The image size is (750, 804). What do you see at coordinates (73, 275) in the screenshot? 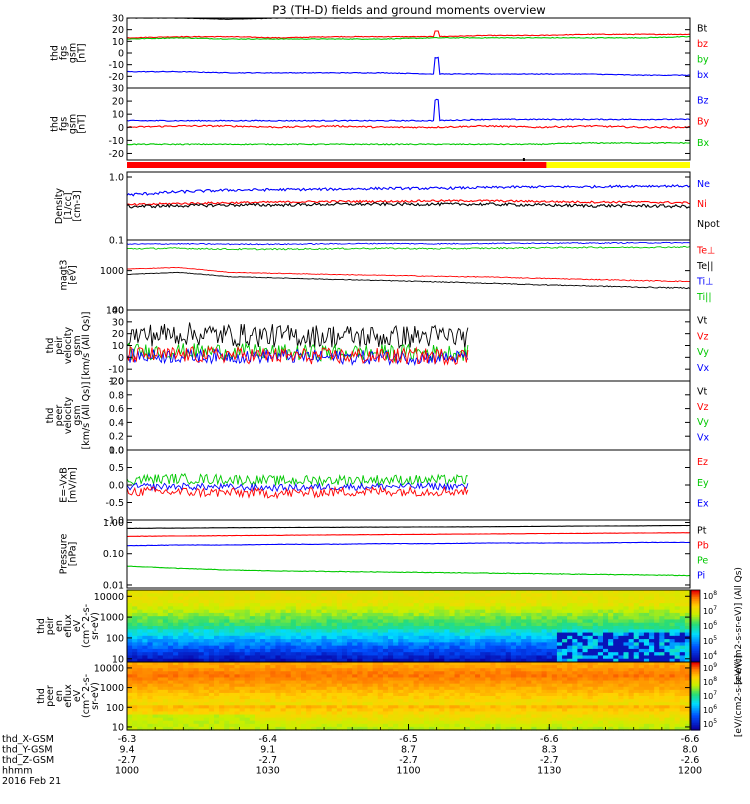
I see `y-axis-label: [eV]` at bounding box center [73, 275].